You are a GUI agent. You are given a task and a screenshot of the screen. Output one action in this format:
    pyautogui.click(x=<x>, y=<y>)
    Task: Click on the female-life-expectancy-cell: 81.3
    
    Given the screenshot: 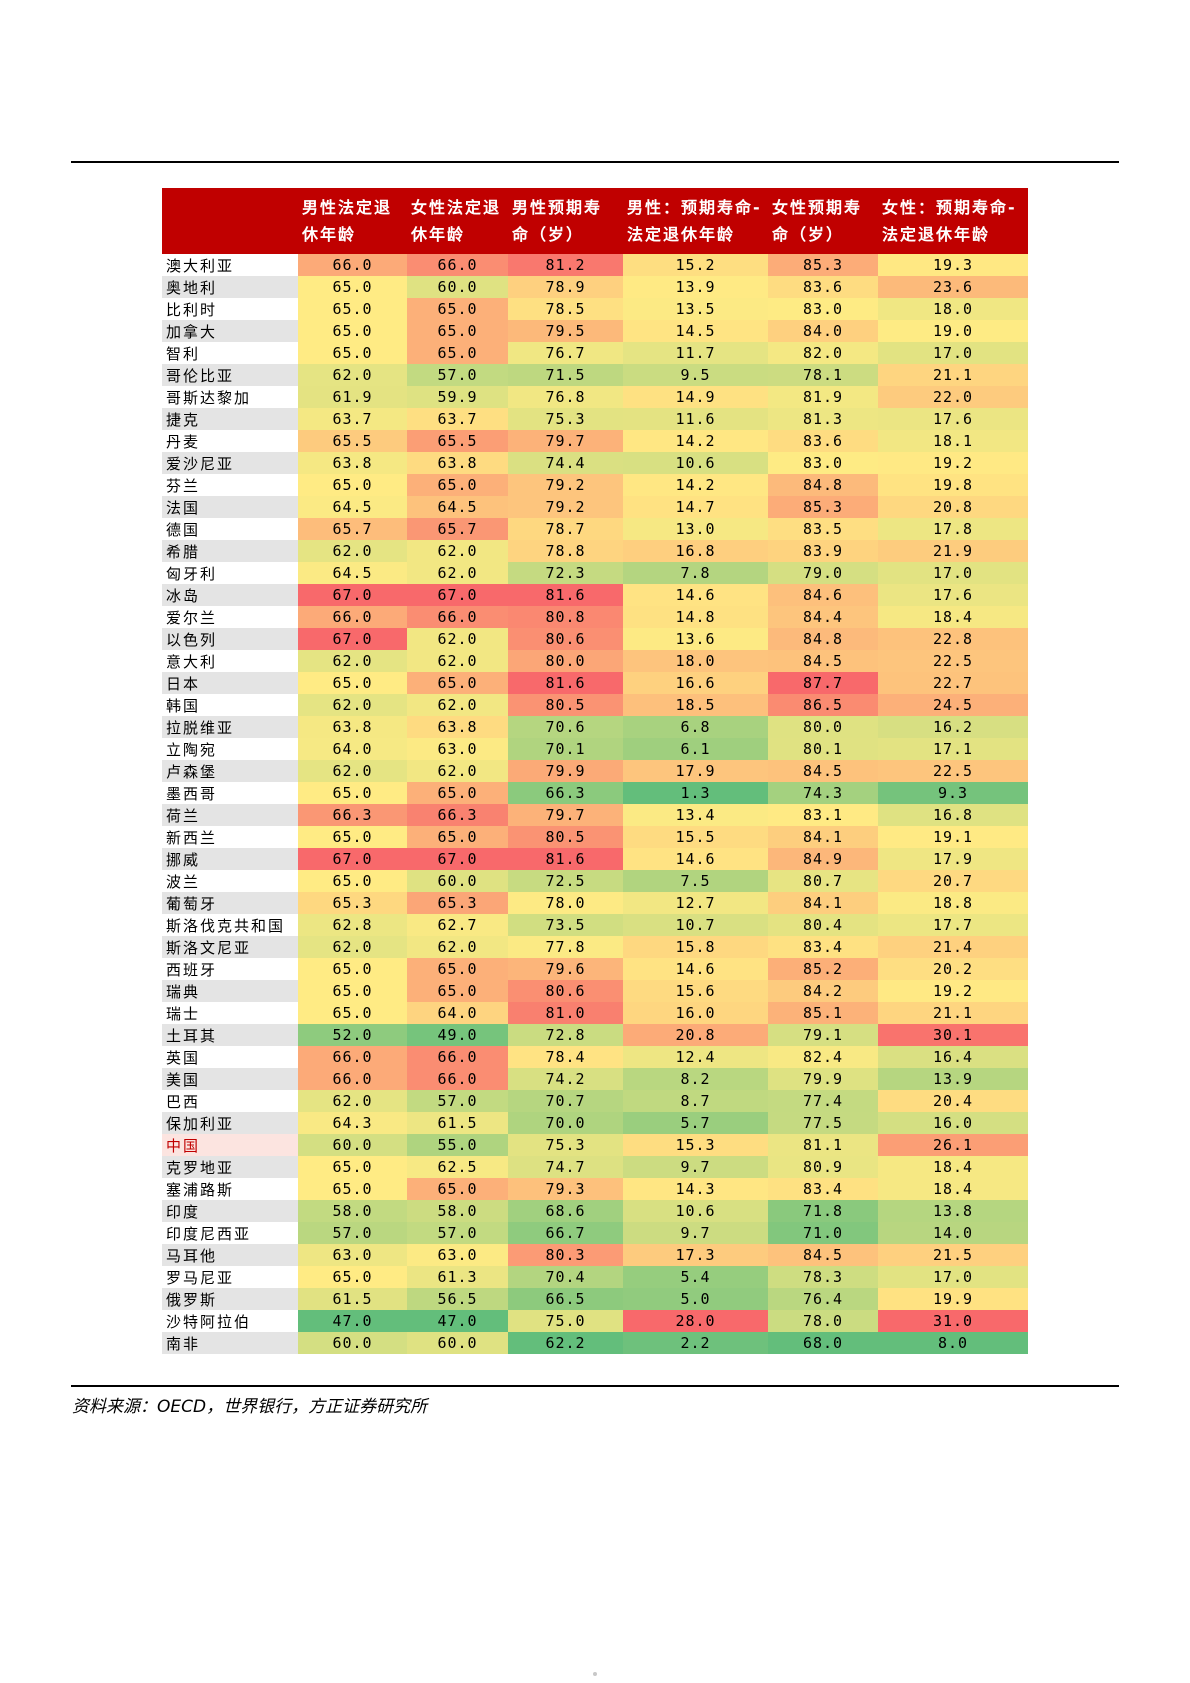 What is the action you would take?
    pyautogui.click(x=823, y=419)
    